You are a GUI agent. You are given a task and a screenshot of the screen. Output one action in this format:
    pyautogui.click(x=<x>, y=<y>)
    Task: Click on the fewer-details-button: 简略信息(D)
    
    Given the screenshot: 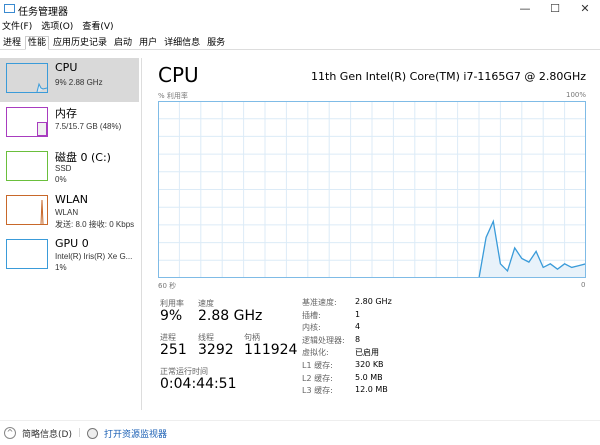 What is the action you would take?
    pyautogui.click(x=47, y=434)
    